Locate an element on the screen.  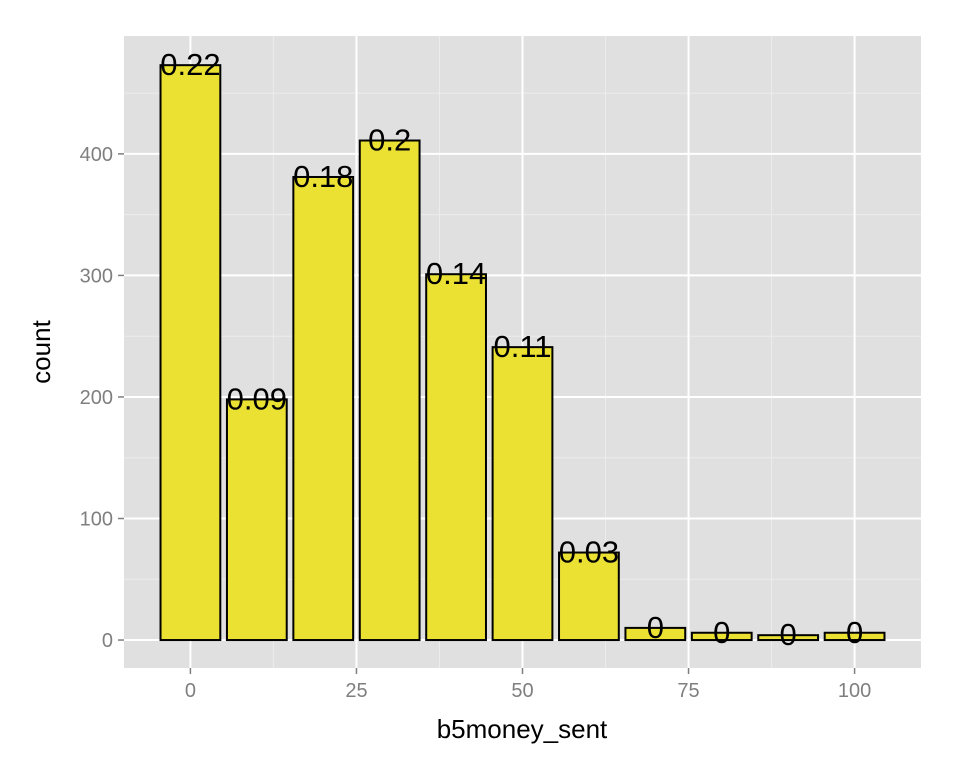
data-label: 0.03 is located at coordinates (589, 552).